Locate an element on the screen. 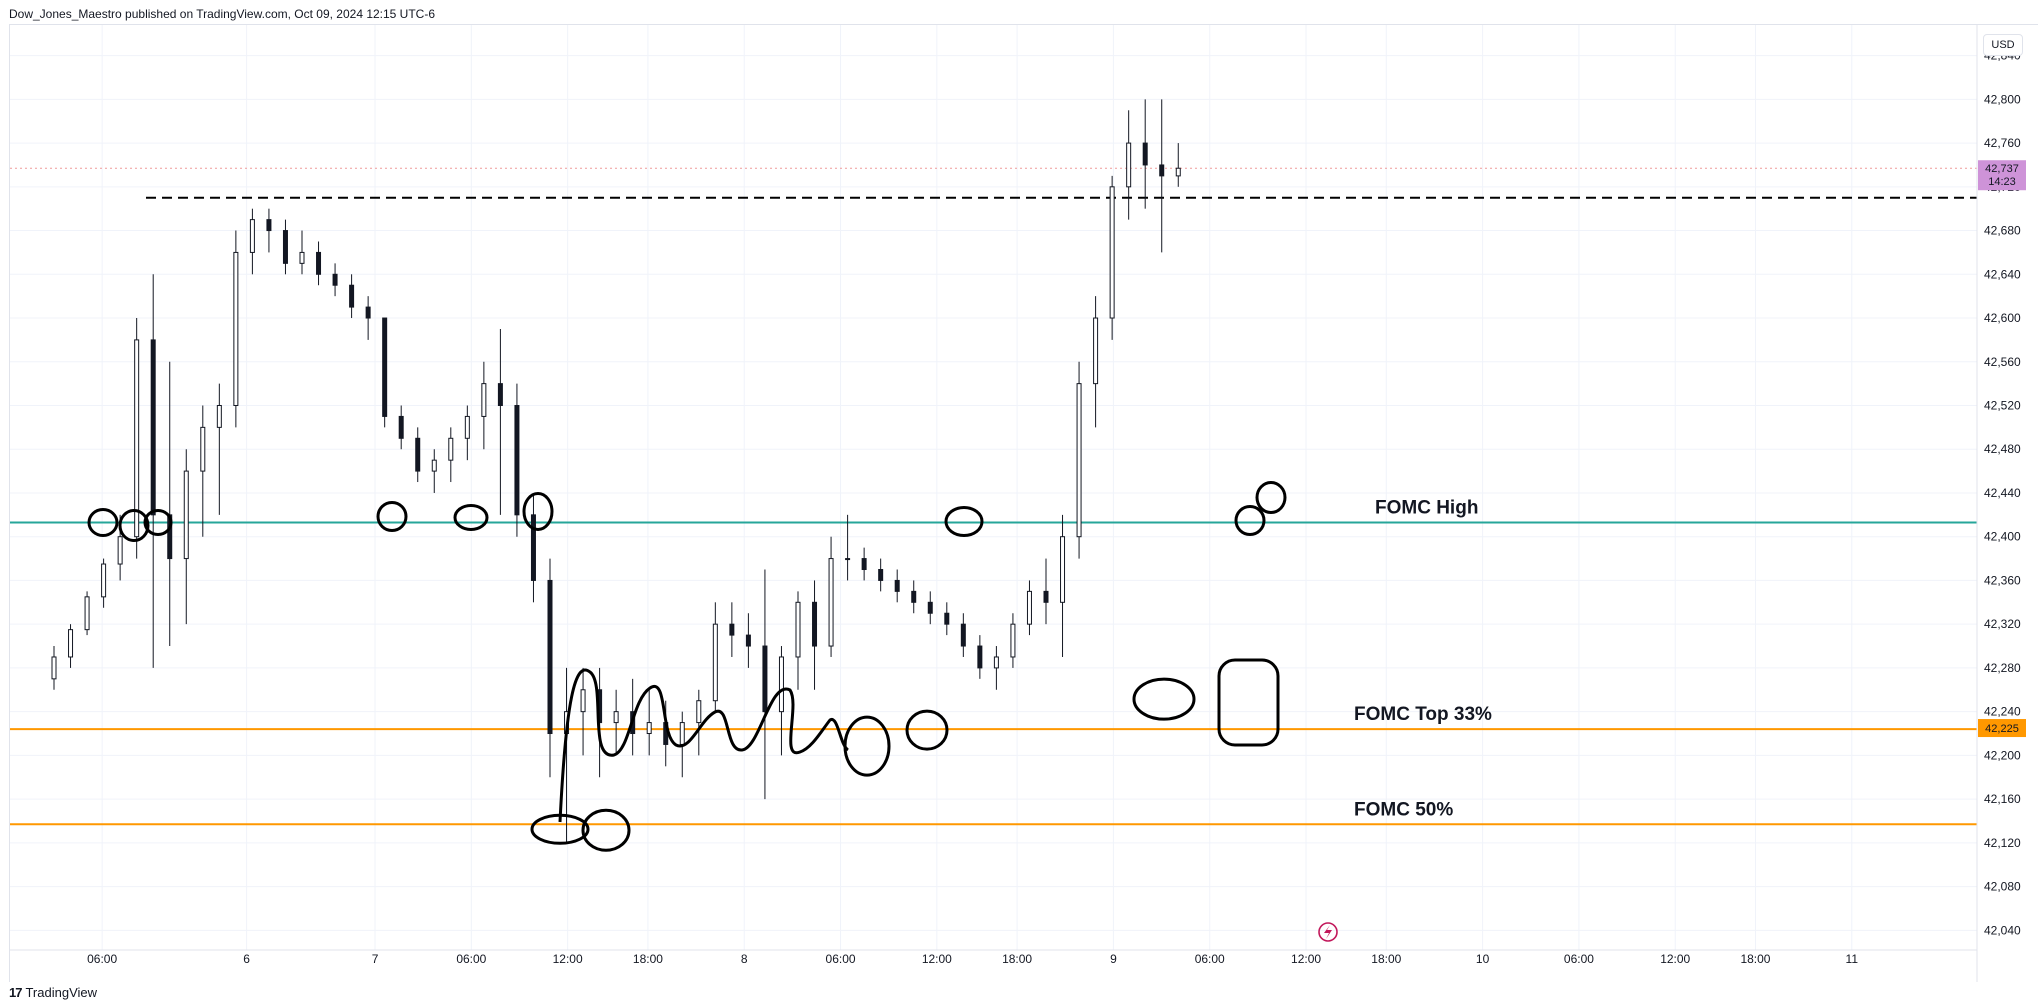 The image size is (2039, 1007). y-tick-label: 42,080 is located at coordinates (2002, 887).